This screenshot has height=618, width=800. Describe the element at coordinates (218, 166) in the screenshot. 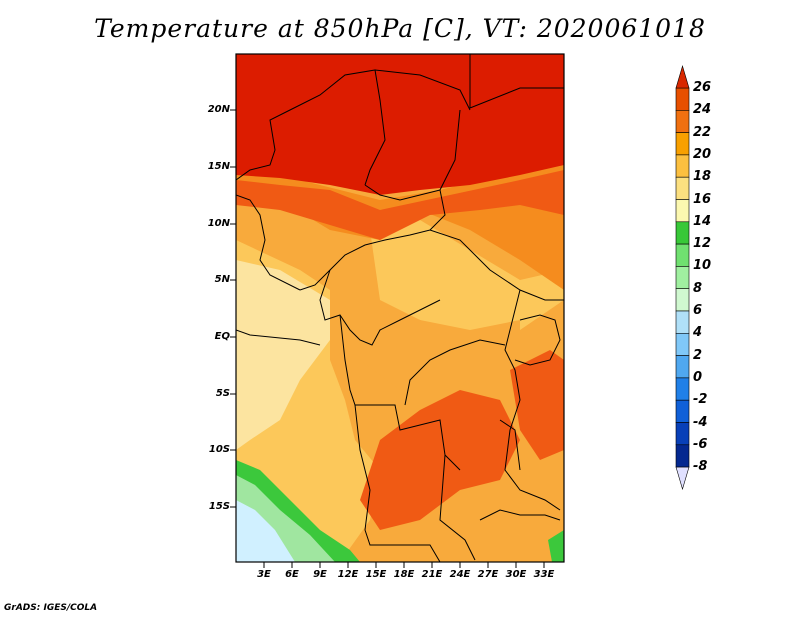

I see `lat-label: 15N` at that location.